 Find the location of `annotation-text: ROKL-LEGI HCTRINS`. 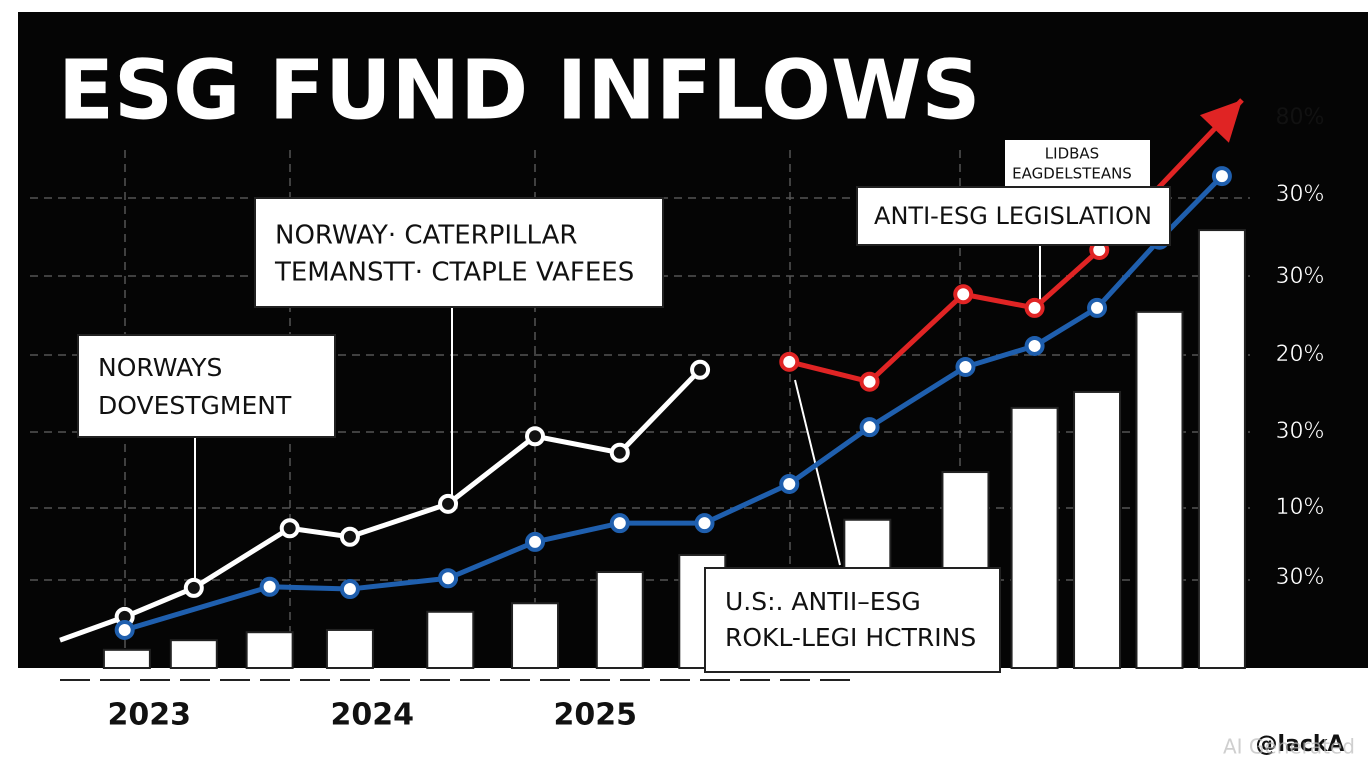

annotation-text: ROKL-LEGI HCTRINS is located at coordinates (850, 637).